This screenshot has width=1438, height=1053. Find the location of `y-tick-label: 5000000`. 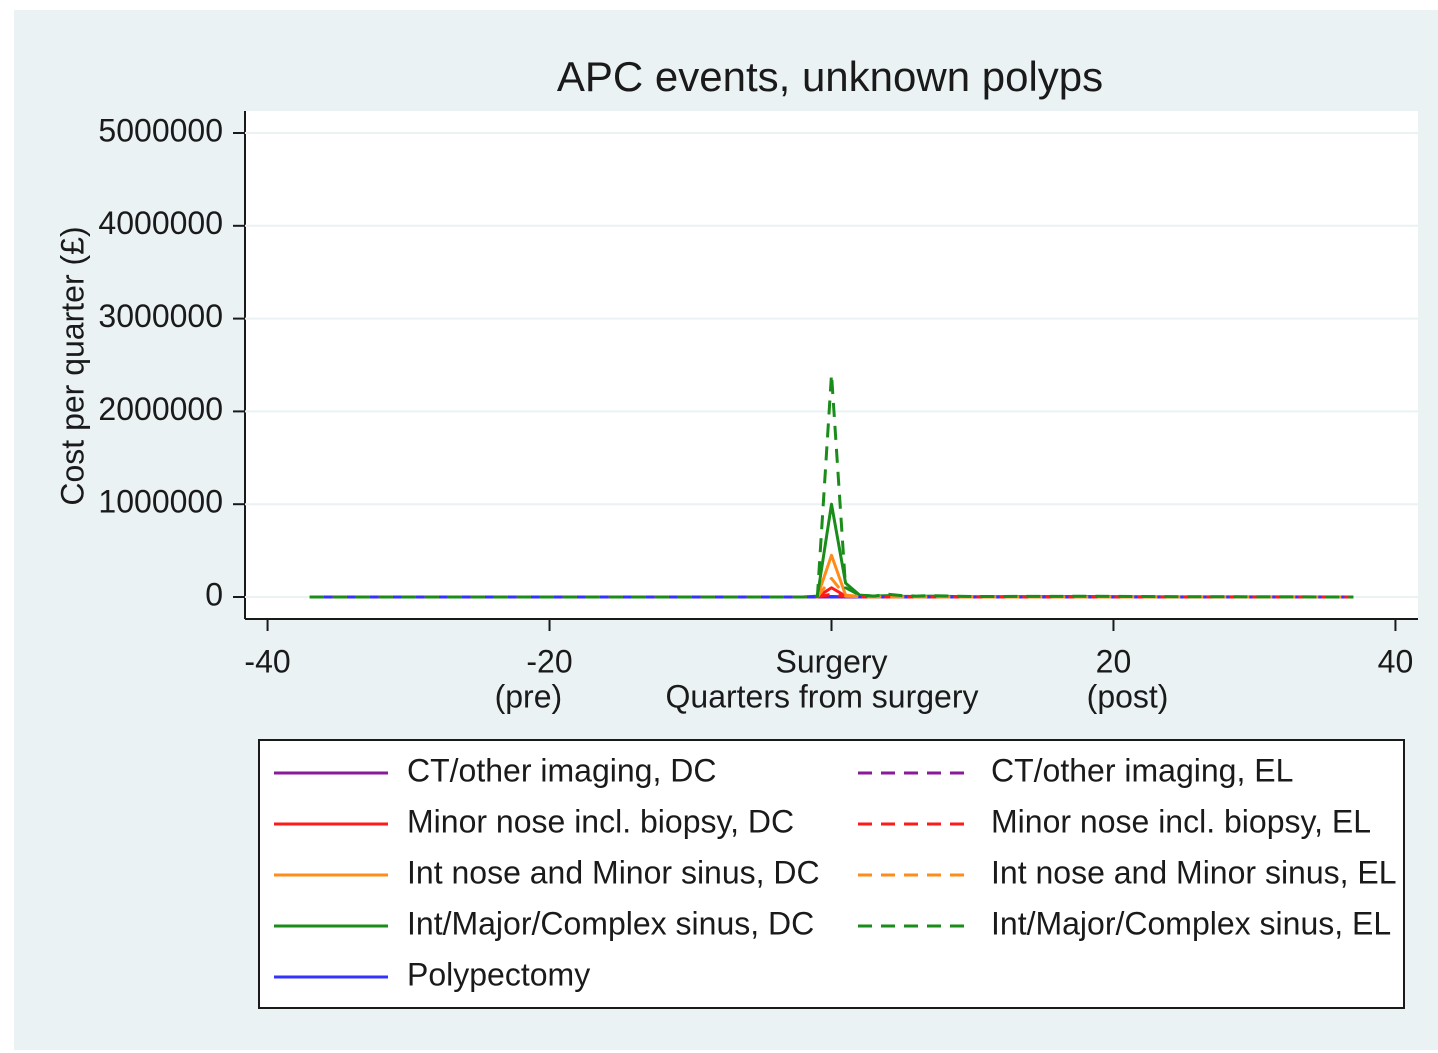

y-tick-label: 5000000 is located at coordinates (160, 130).